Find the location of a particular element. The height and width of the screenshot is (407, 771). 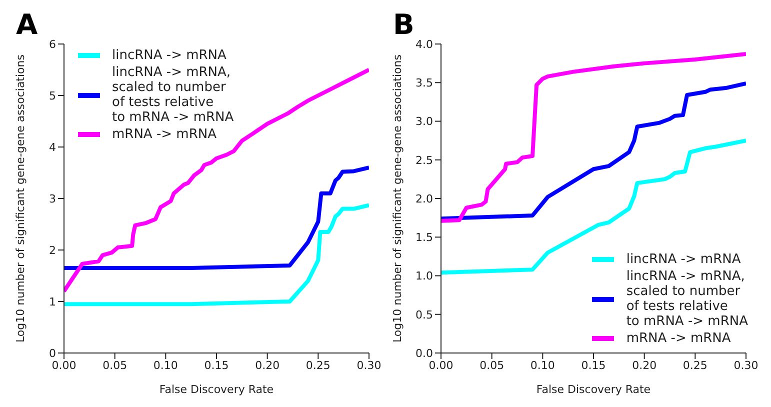

y-tick-label: 2.0 is located at coordinates (424, 199).